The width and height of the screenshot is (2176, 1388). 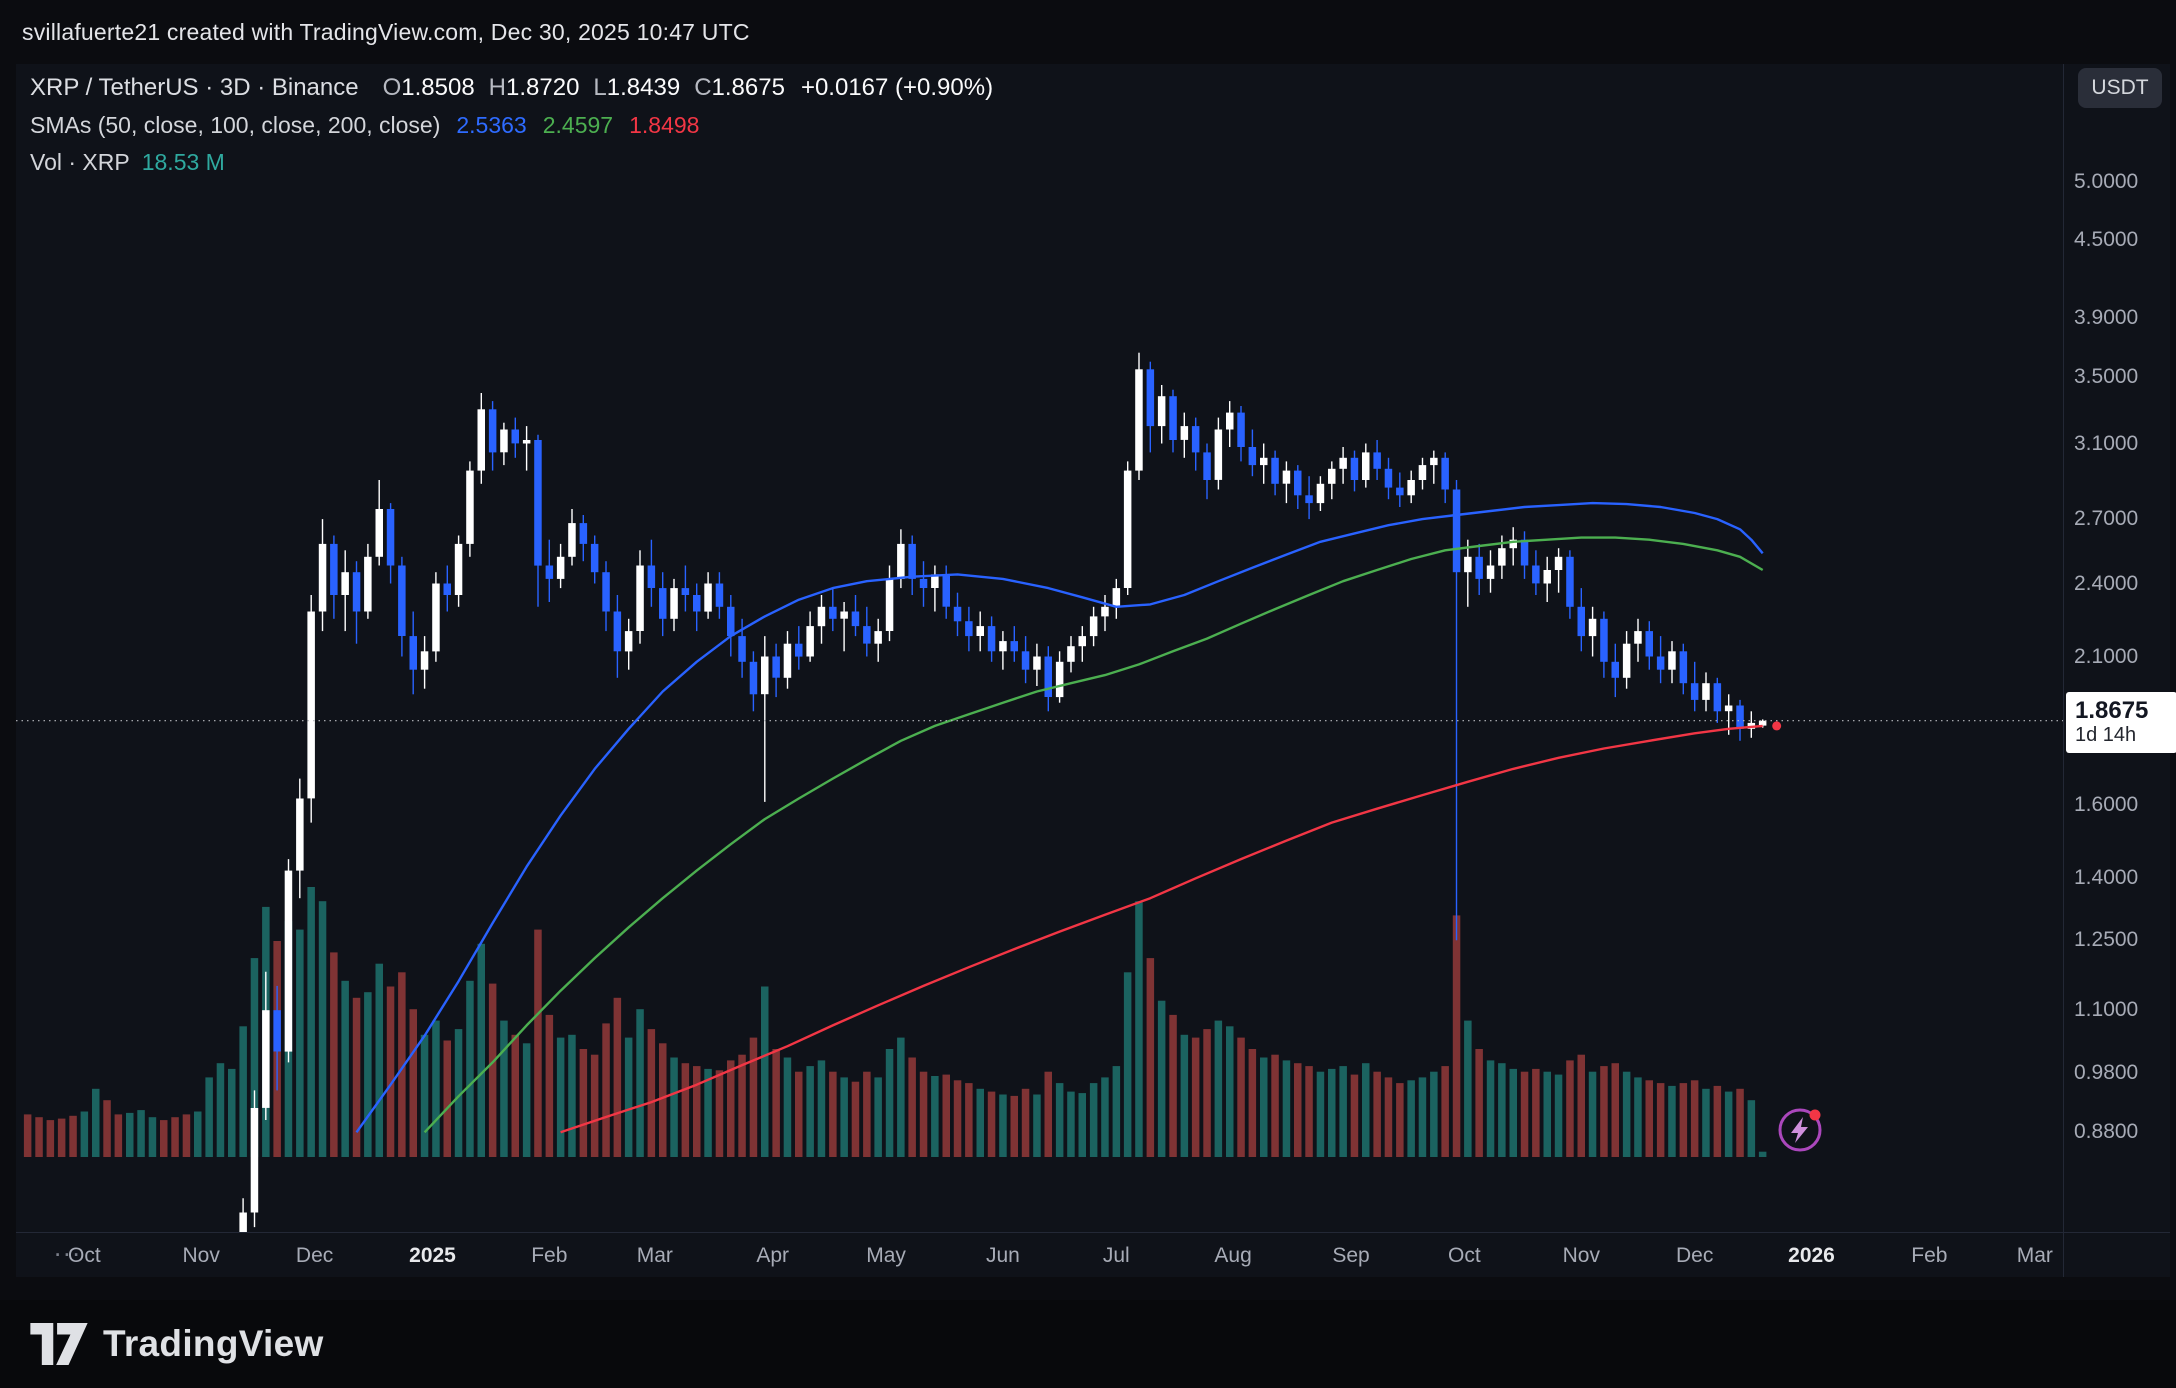 I want to click on time-tick: Jul, so click(x=1116, y=1255).